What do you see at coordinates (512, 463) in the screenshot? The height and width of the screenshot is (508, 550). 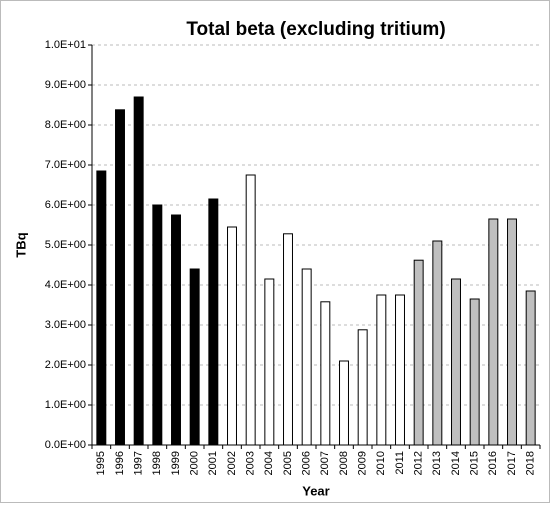 I see `x-tick-label: 2017` at bounding box center [512, 463].